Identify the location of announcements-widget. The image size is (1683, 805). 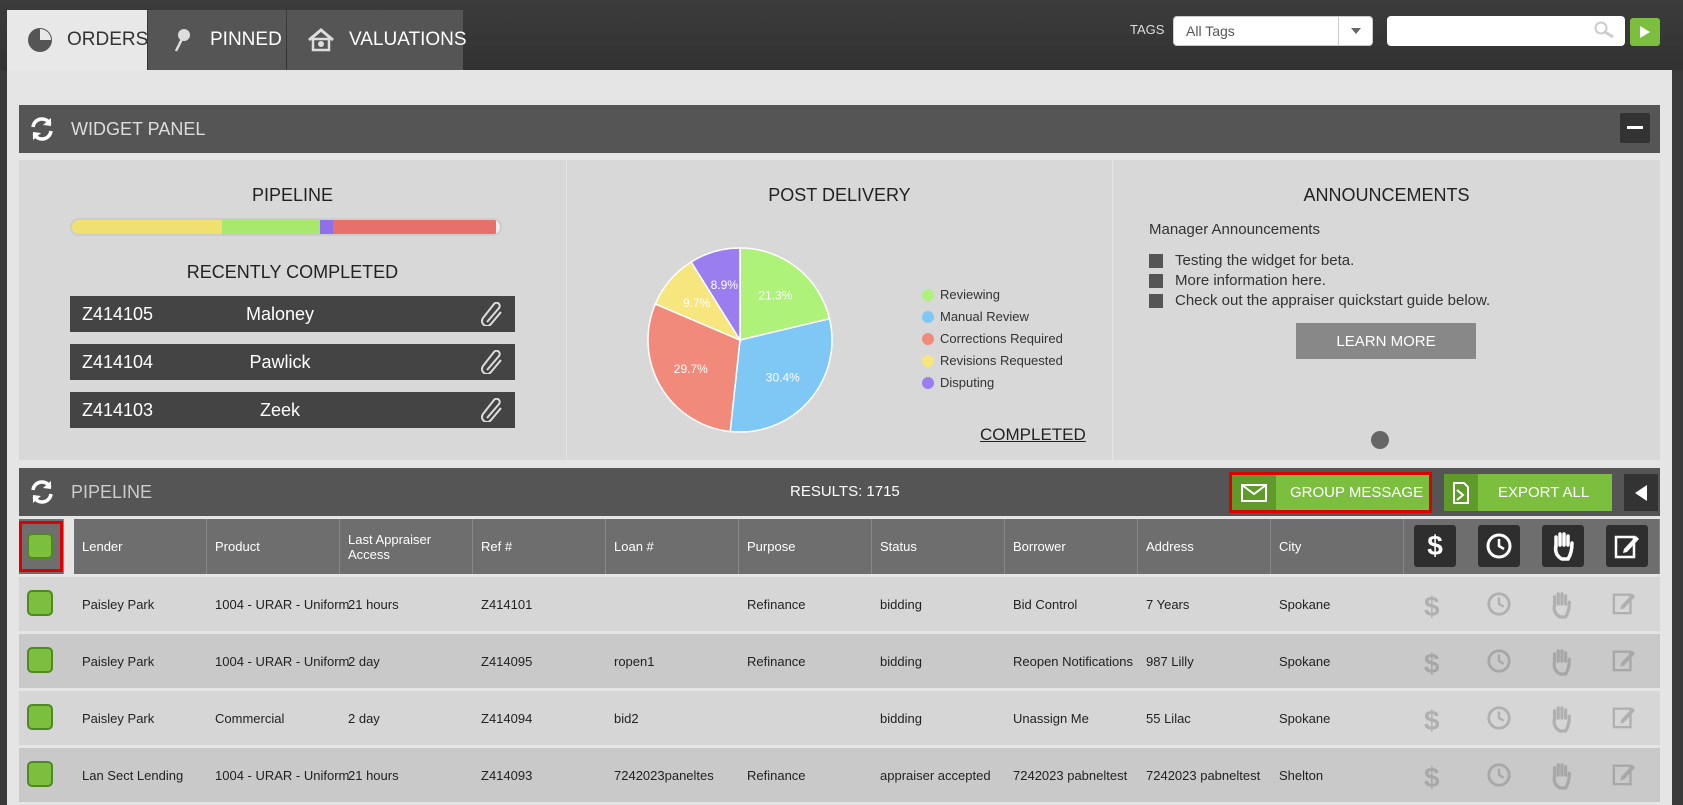
(1386, 310).